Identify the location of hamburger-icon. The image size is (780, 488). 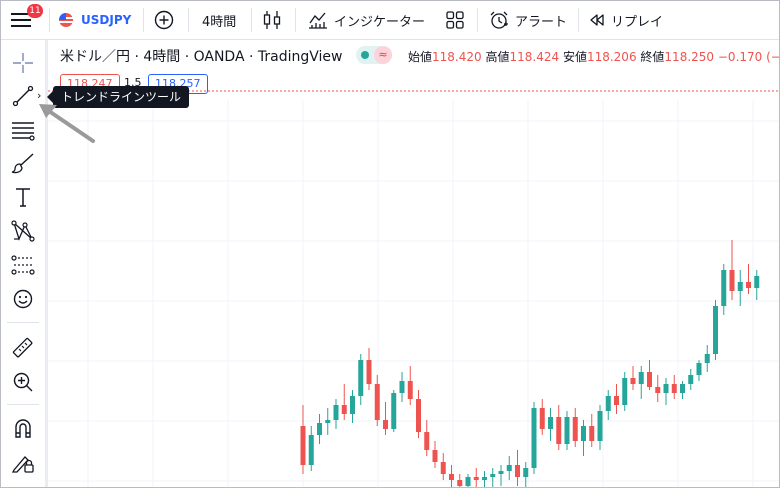
(21, 20).